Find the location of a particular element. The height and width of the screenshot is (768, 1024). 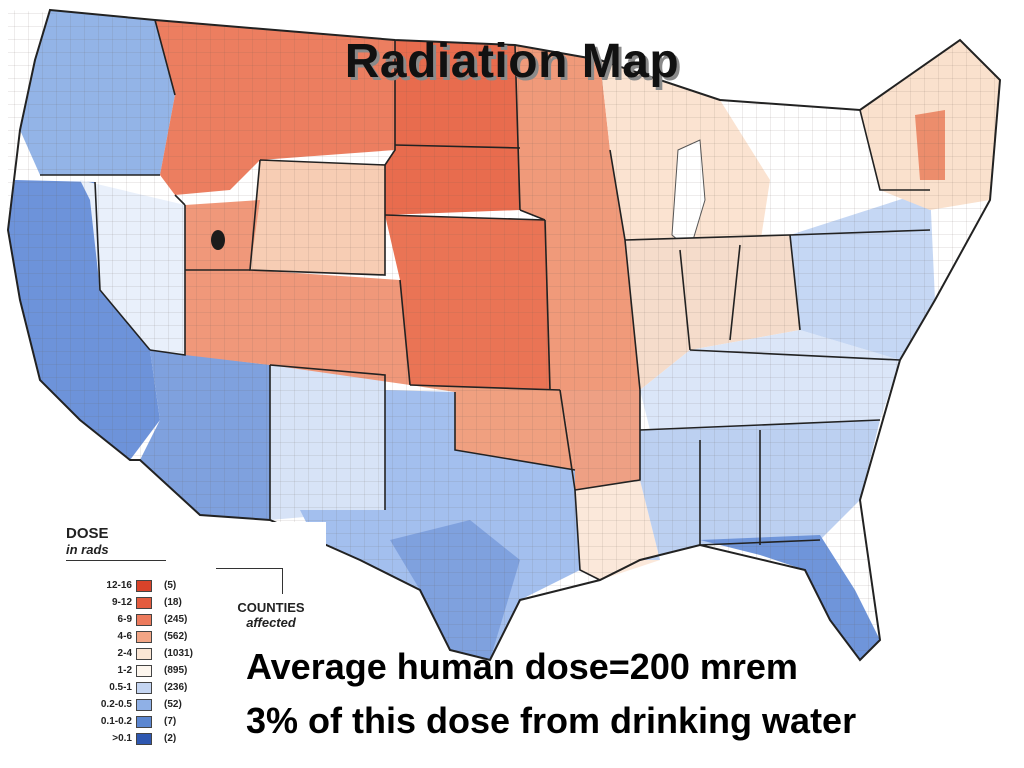

legend-row: 6-9 (245) is located at coordinates (141, 620).